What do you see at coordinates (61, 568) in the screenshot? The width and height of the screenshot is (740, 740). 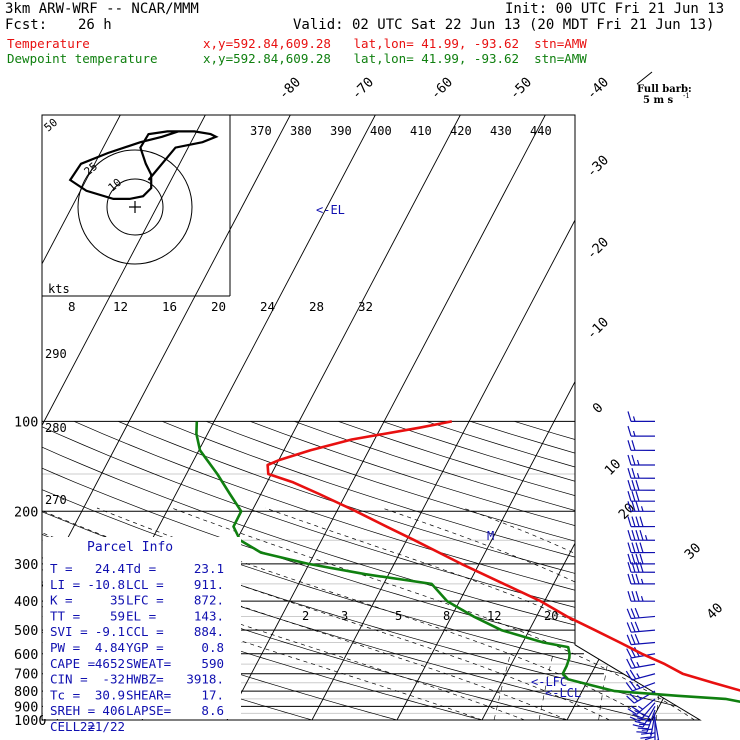 I see `parcel-label: T =` at bounding box center [61, 568].